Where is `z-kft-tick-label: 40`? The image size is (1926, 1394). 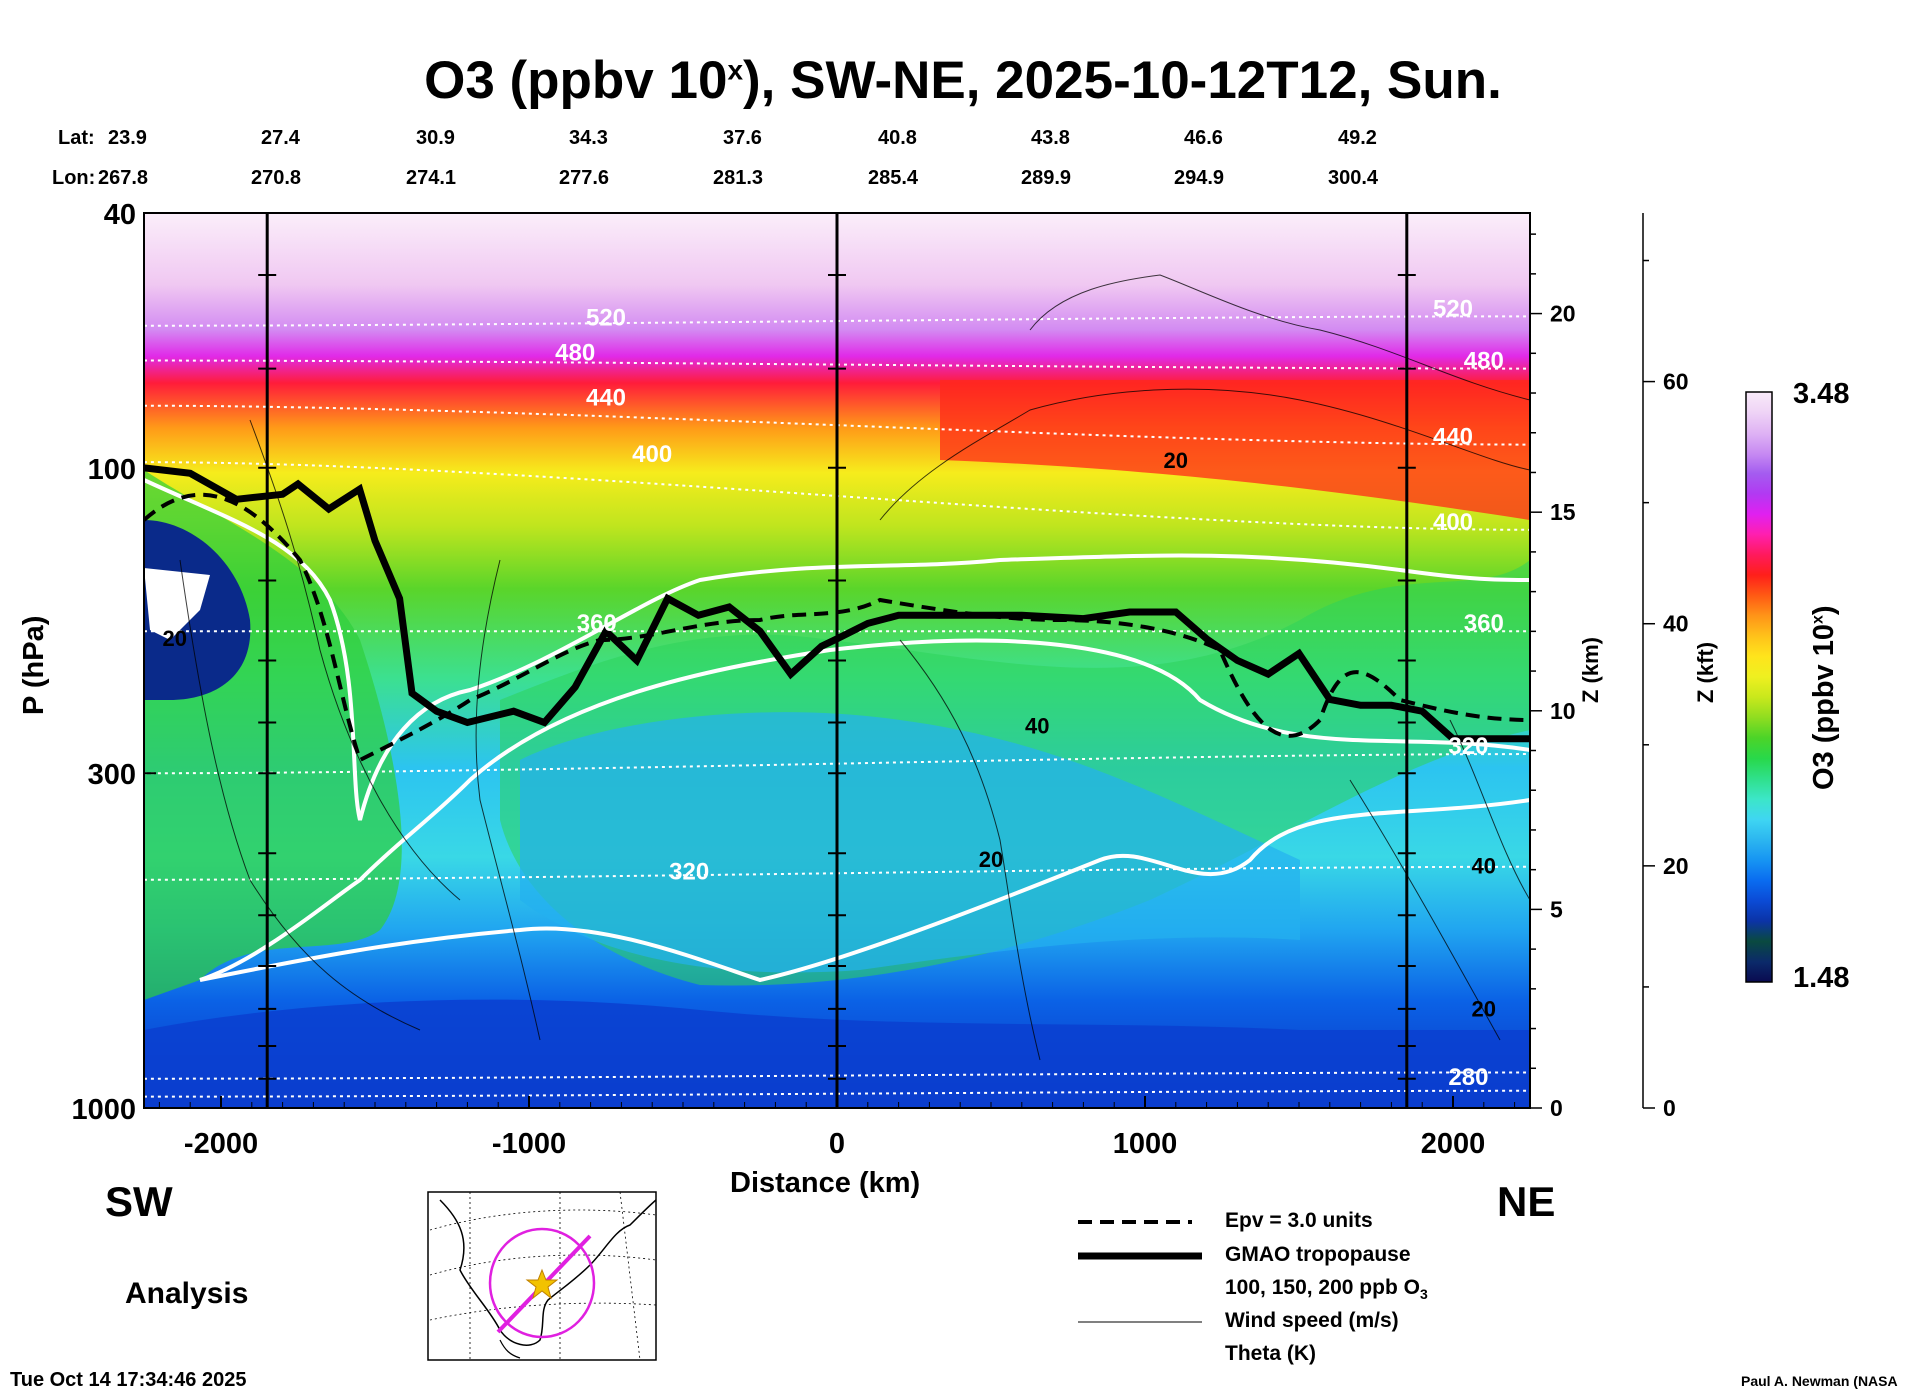
z-kft-tick-label: 40 is located at coordinates (1676, 624).